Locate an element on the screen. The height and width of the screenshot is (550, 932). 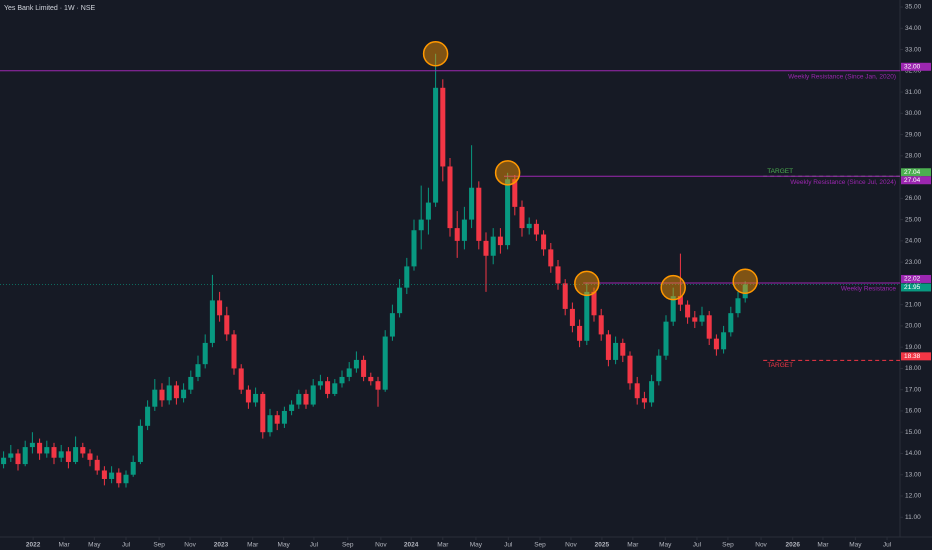
x-tick-label: Mar is located at coordinates (64, 545).